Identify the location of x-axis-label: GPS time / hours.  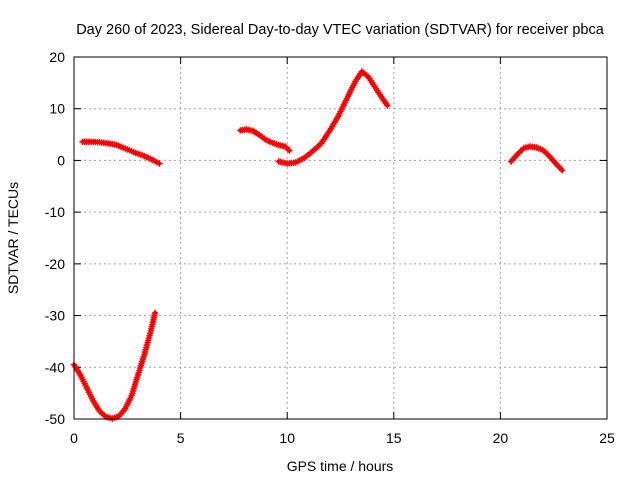
(340, 466).